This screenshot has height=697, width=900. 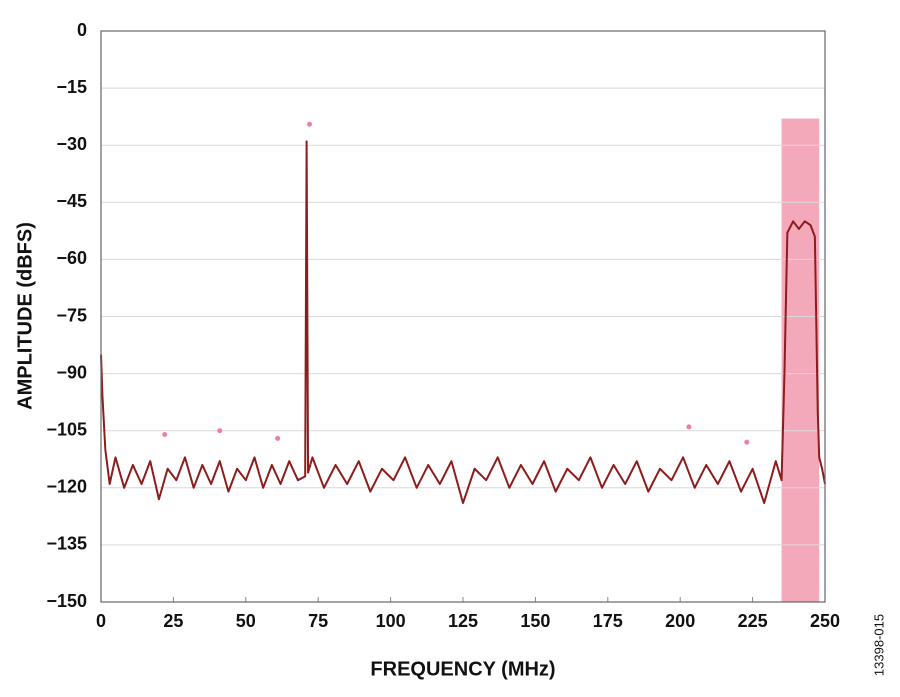 What do you see at coordinates (462, 669) in the screenshot?
I see `x-axis-label: FREQUENCY (MHz)` at bounding box center [462, 669].